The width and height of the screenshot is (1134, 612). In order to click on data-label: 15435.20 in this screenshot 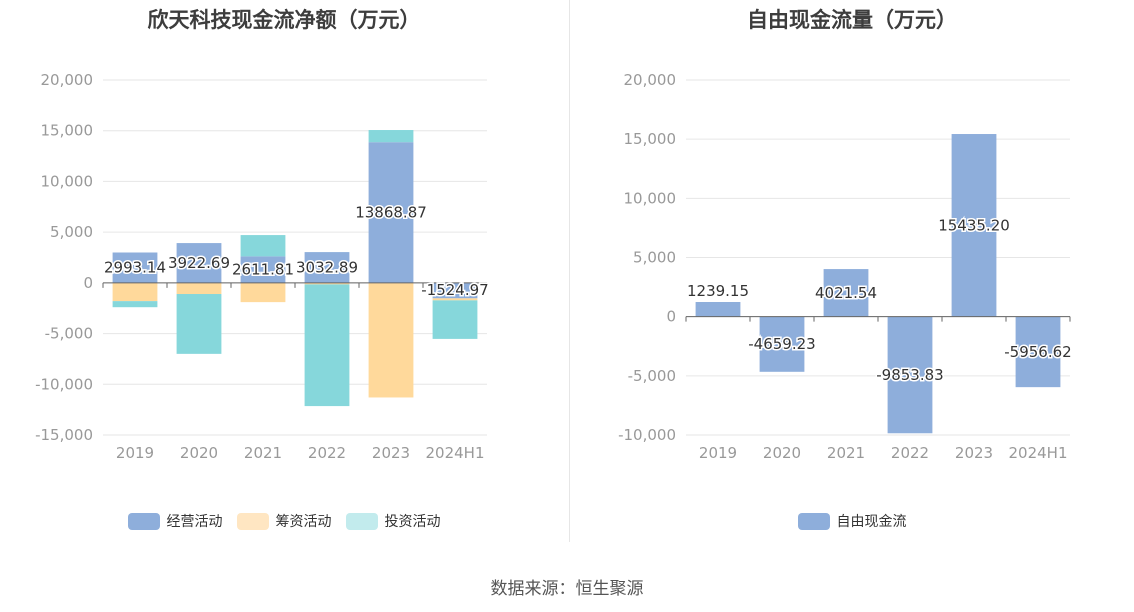, I will do `click(974, 225)`.